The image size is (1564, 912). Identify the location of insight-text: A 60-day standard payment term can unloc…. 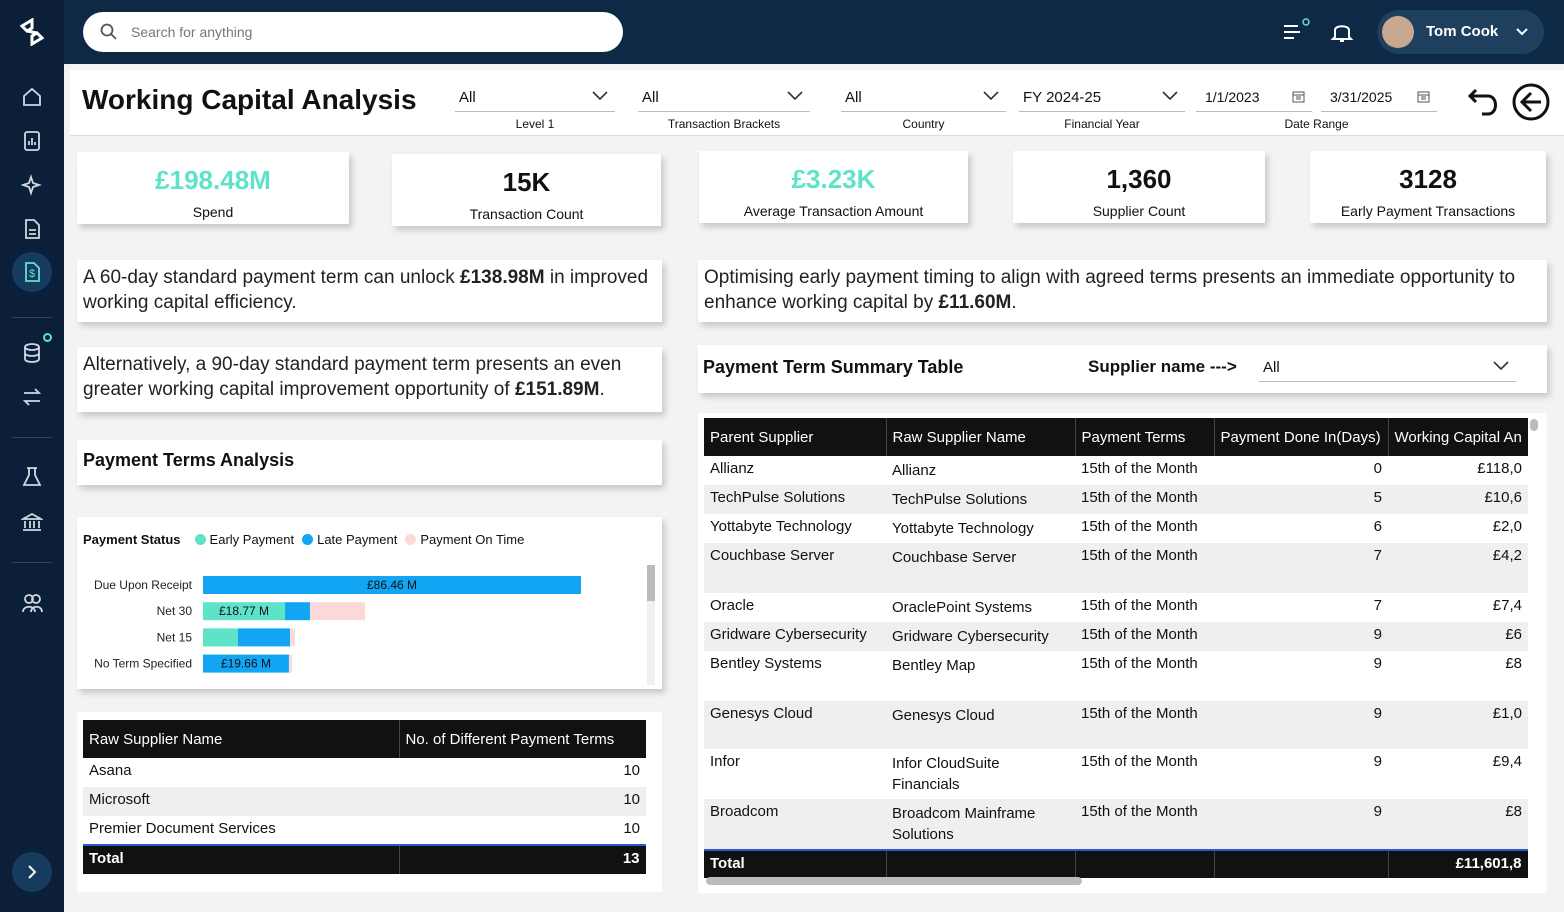
(272, 277).